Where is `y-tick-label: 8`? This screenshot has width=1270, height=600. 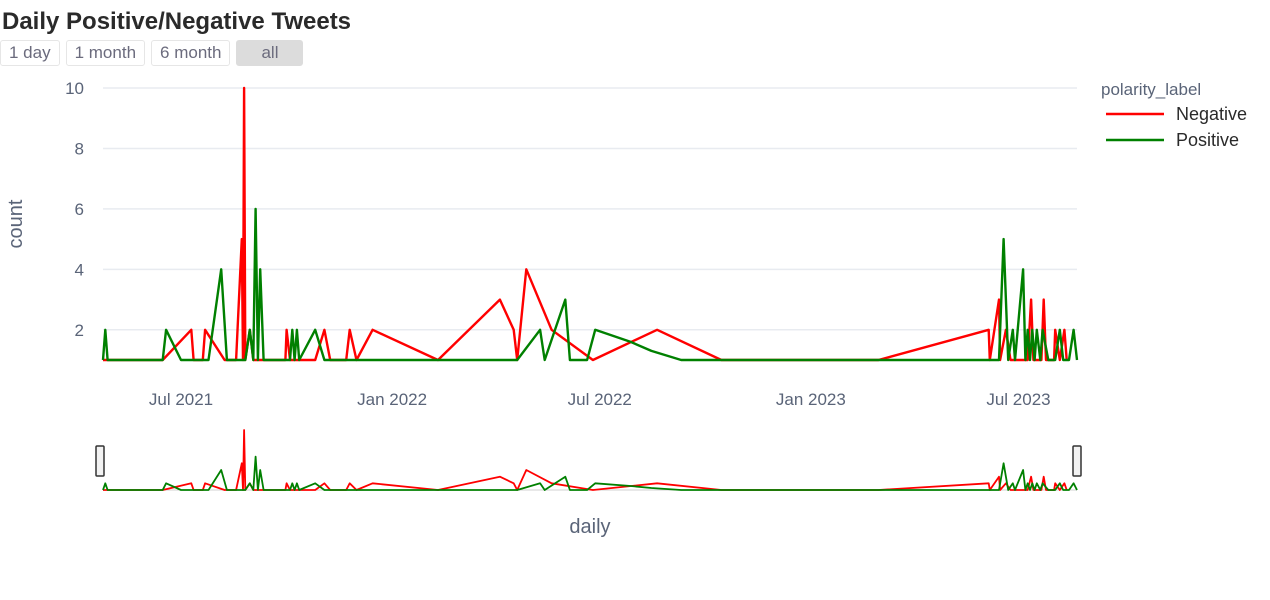
y-tick-label: 8 is located at coordinates (79, 148).